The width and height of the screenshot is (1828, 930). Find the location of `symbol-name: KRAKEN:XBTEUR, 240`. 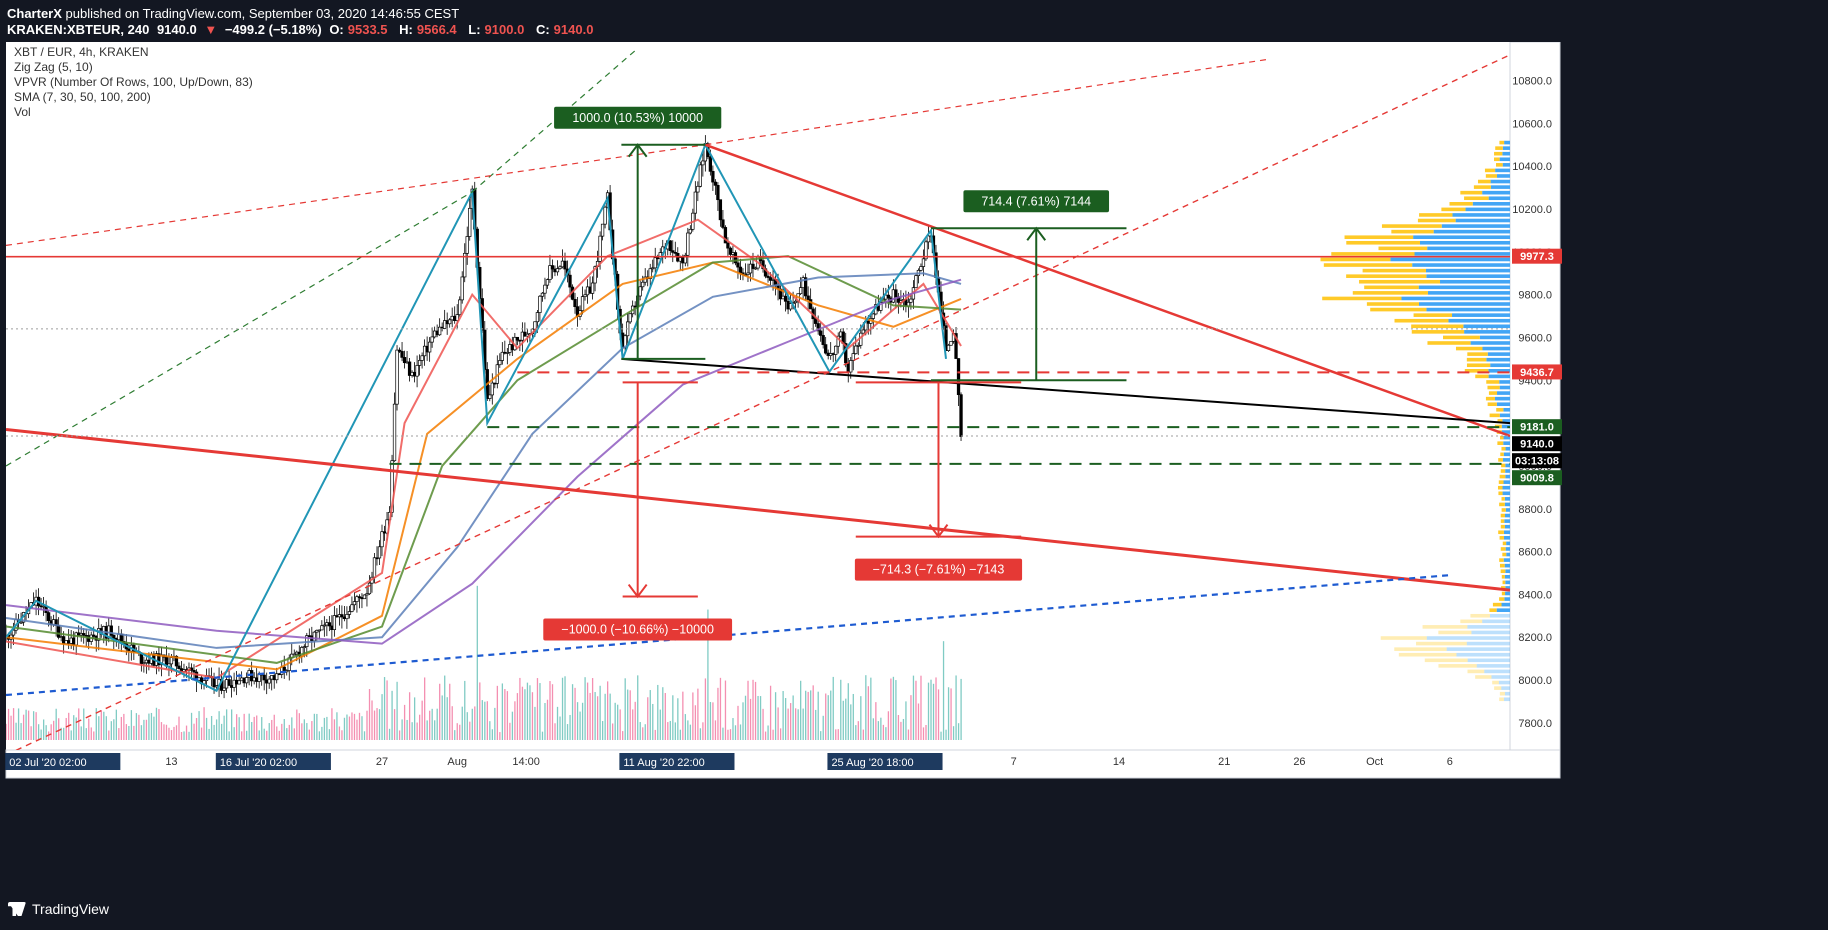

symbol-name: KRAKEN:XBTEUR, 240 is located at coordinates (78, 29).